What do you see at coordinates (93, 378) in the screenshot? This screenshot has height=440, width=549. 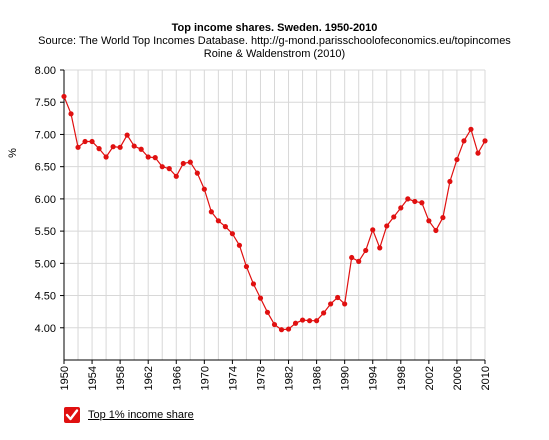 I see `x-tick-label: 1954` at bounding box center [93, 378].